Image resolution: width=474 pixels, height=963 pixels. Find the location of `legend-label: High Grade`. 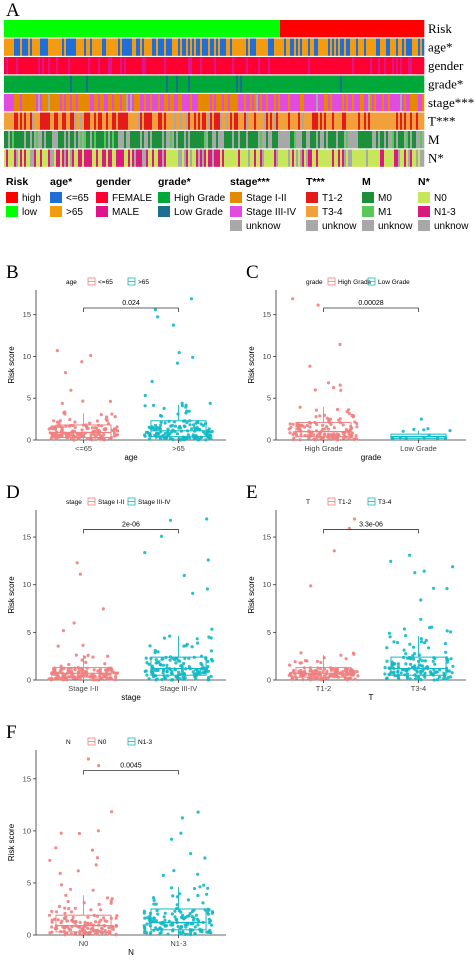

legend-label: High Grade is located at coordinates (200, 198).